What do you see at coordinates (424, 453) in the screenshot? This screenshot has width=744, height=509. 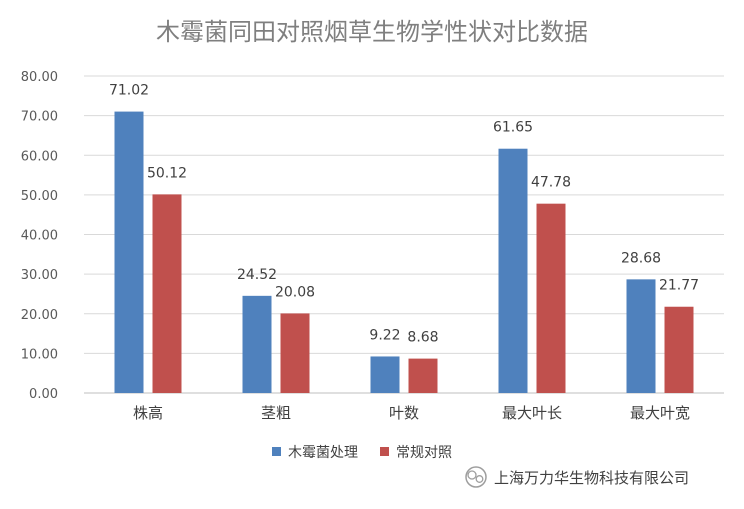 I see `legend-label: 常规对照` at bounding box center [424, 453].